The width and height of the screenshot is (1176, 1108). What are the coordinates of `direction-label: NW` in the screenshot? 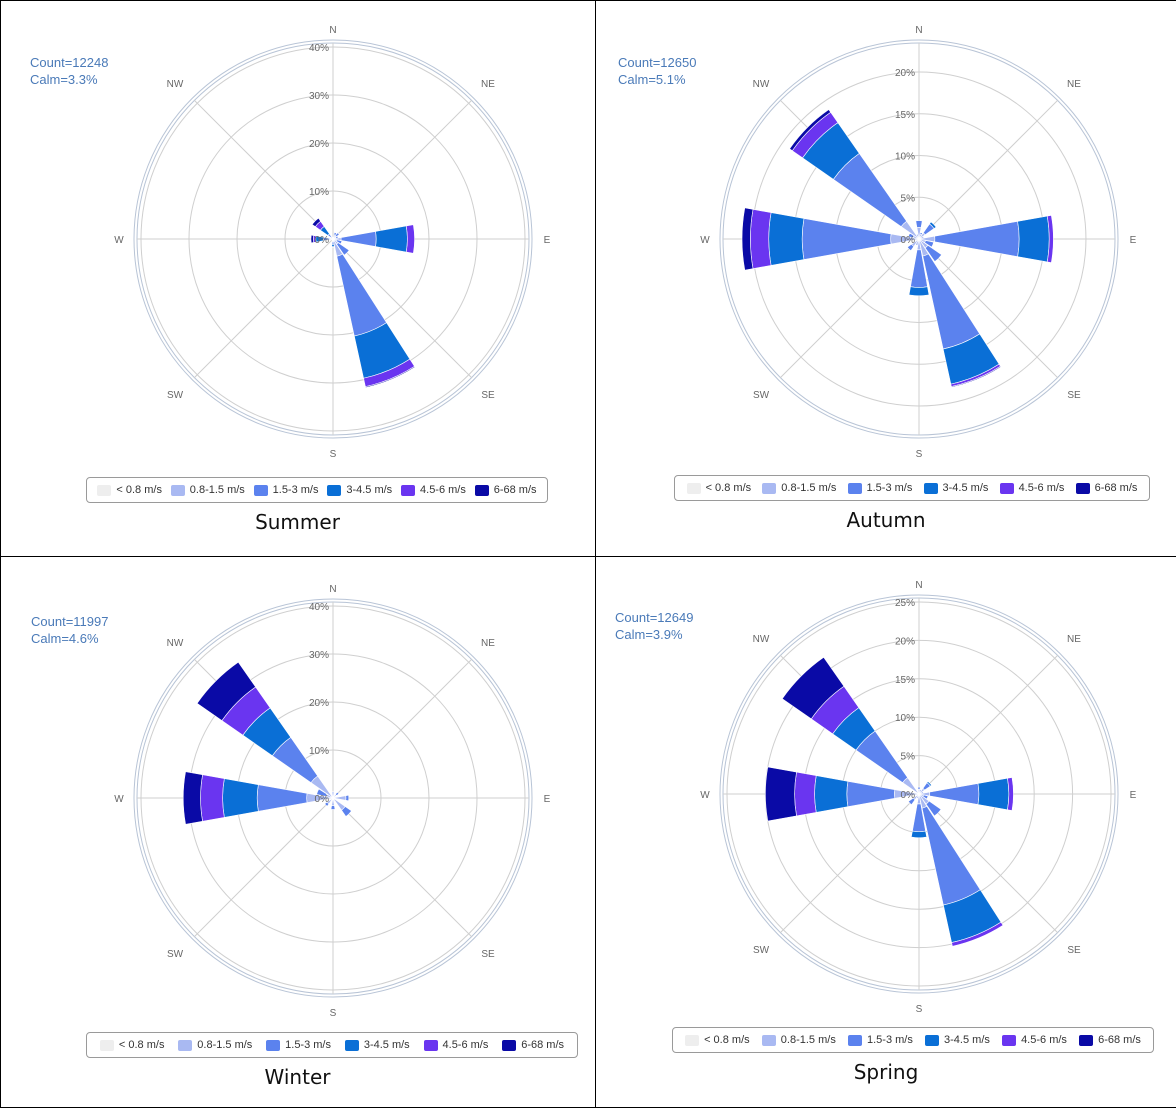 It's located at (761, 84).